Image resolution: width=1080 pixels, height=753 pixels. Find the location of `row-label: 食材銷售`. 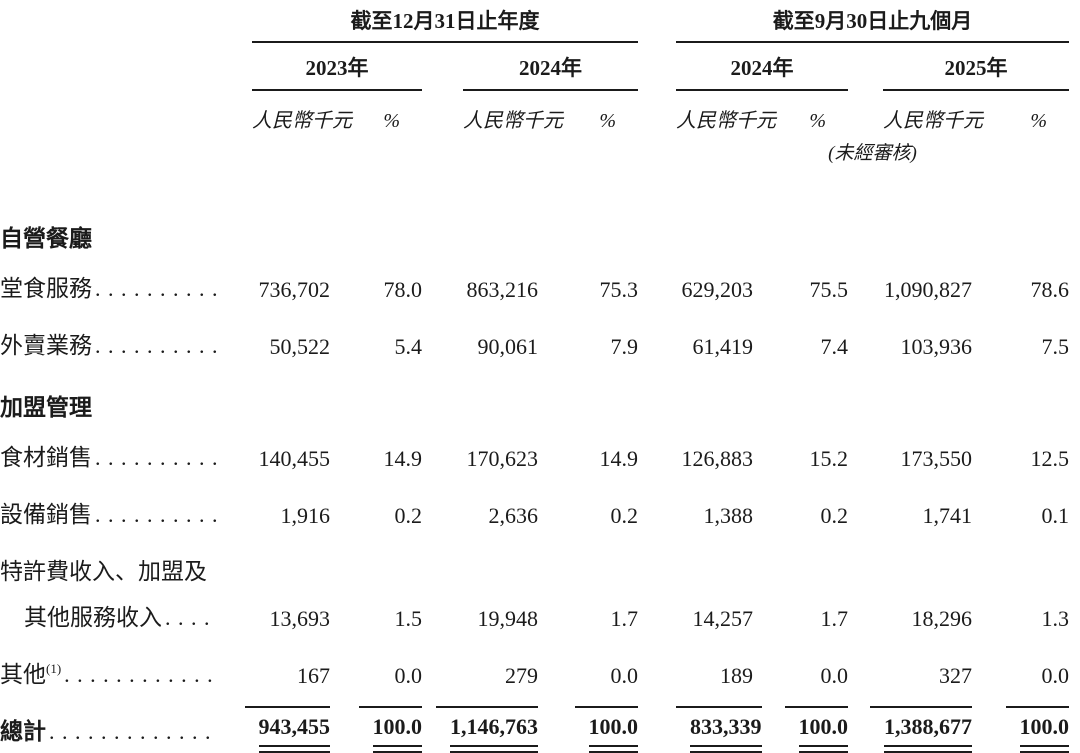

row-label: 食材銷售 is located at coordinates (46, 457).